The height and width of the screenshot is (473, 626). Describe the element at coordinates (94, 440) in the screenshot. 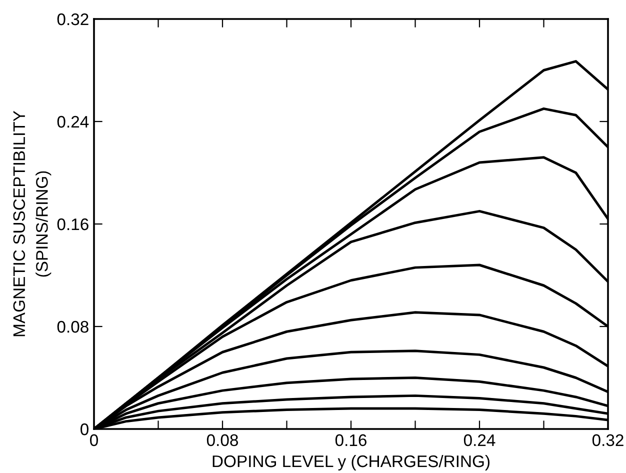

I see `x-tick-label: 0` at that location.